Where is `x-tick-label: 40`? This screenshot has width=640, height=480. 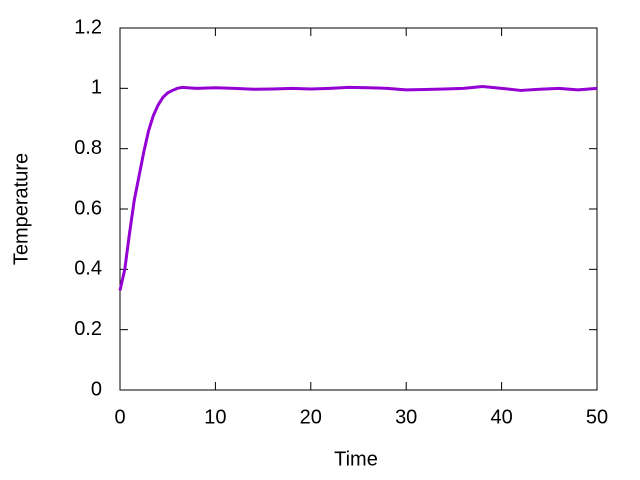 x-tick-label: 40 is located at coordinates (501, 417).